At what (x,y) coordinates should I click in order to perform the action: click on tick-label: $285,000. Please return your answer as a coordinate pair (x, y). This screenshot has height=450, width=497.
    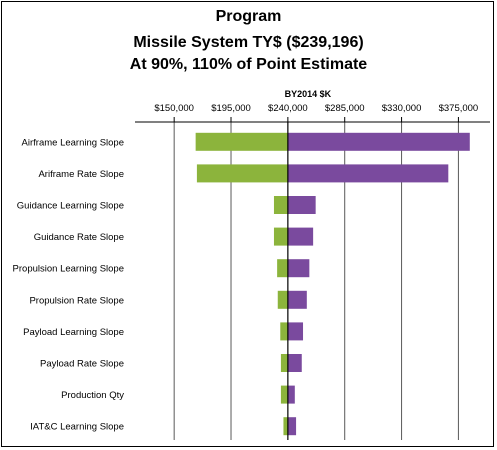
    Looking at the image, I should click on (345, 108).